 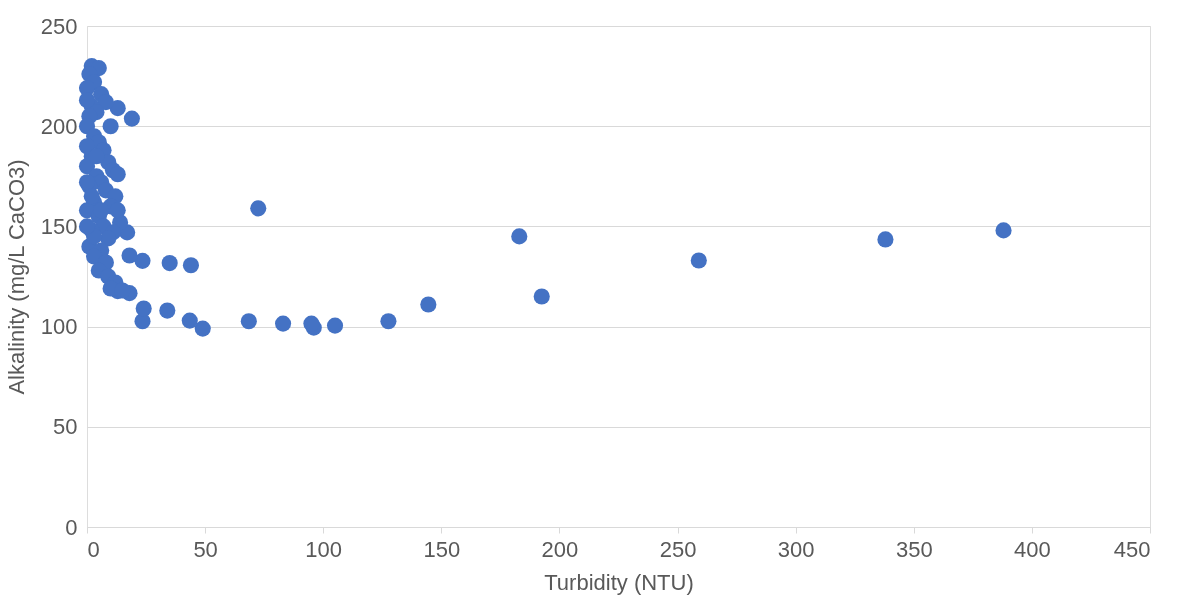 What do you see at coordinates (678, 549) in the screenshot?
I see `x-tick-label: 250` at bounding box center [678, 549].